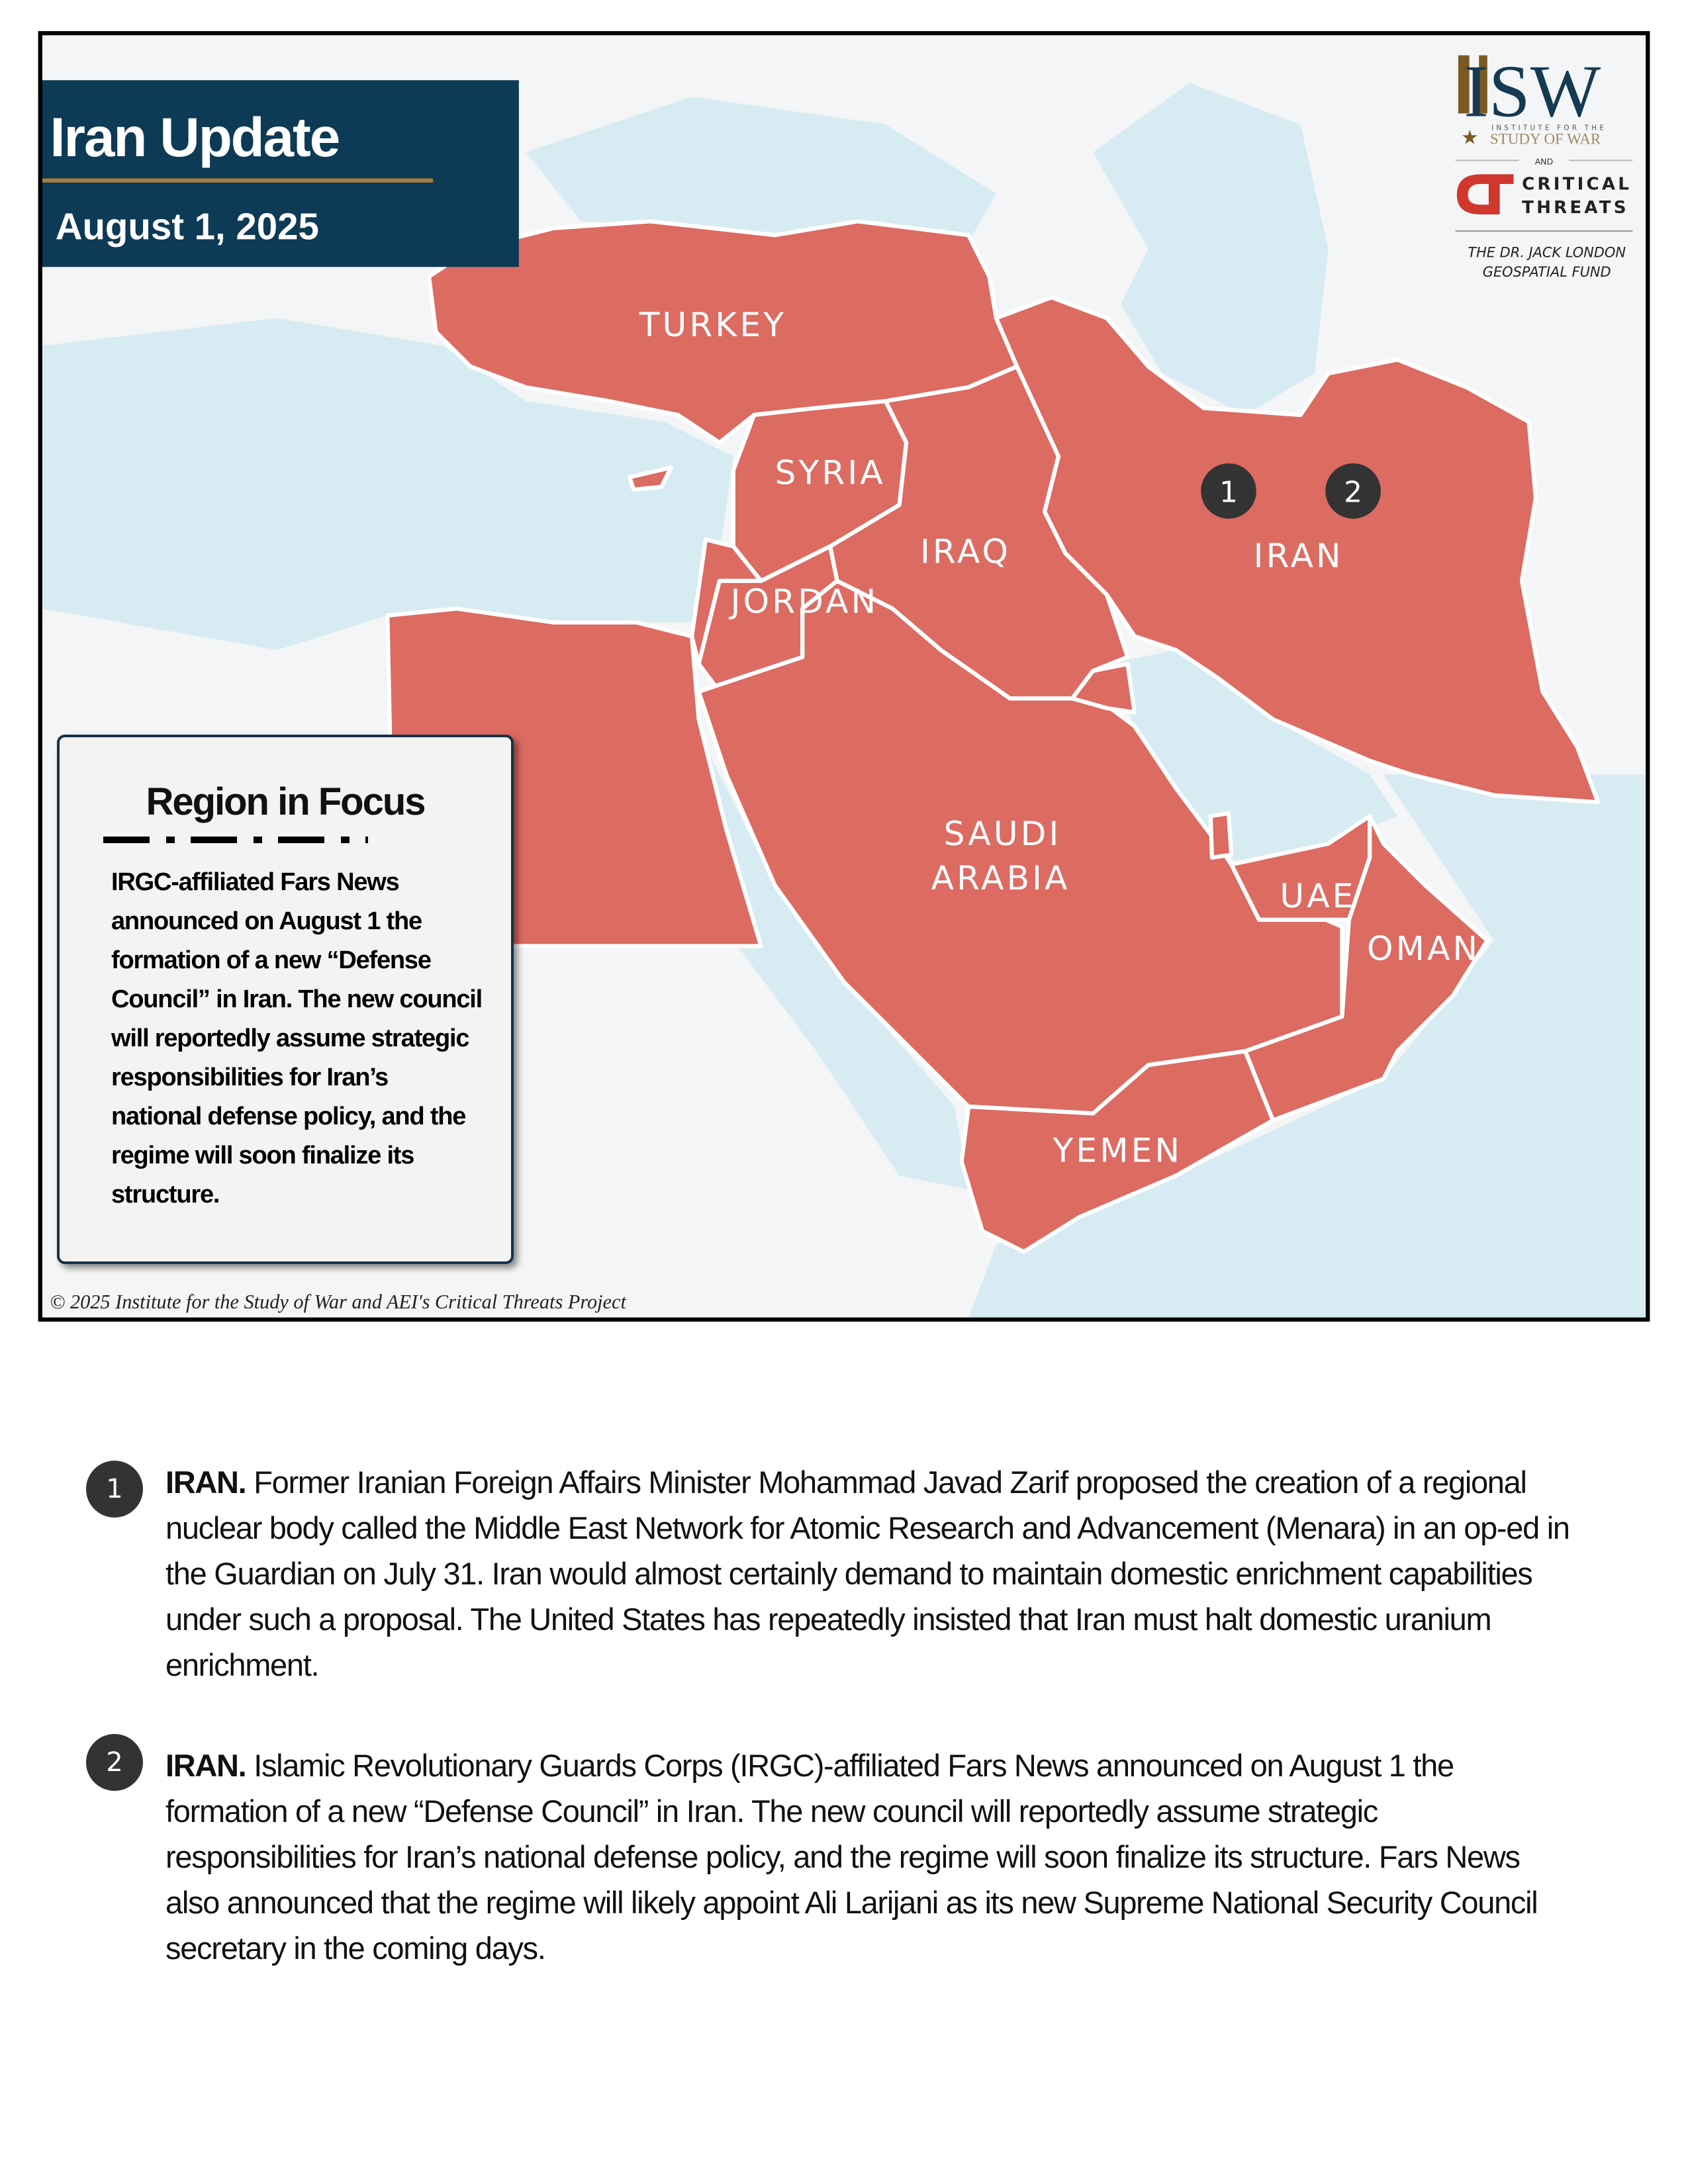  What do you see at coordinates (286, 802) in the screenshot?
I see `region-in-focus-title: Region in Focus` at bounding box center [286, 802].